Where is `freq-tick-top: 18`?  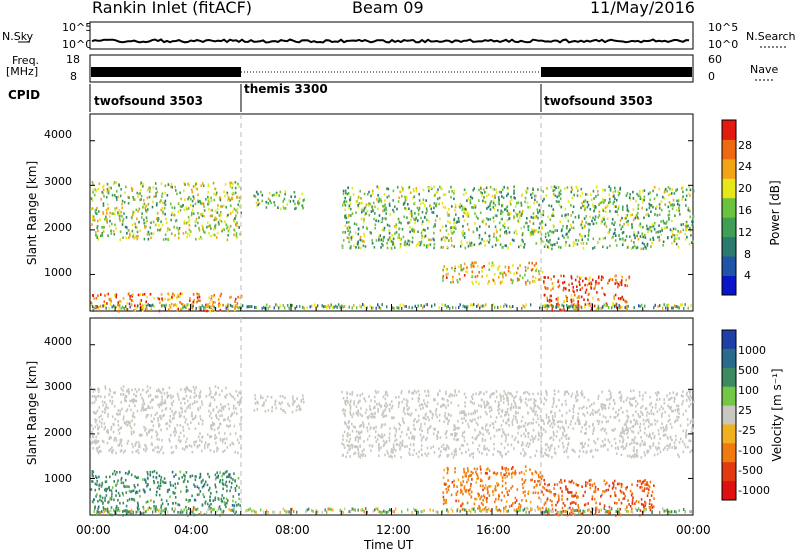
freq-tick-top: 18 is located at coordinates (73, 59).